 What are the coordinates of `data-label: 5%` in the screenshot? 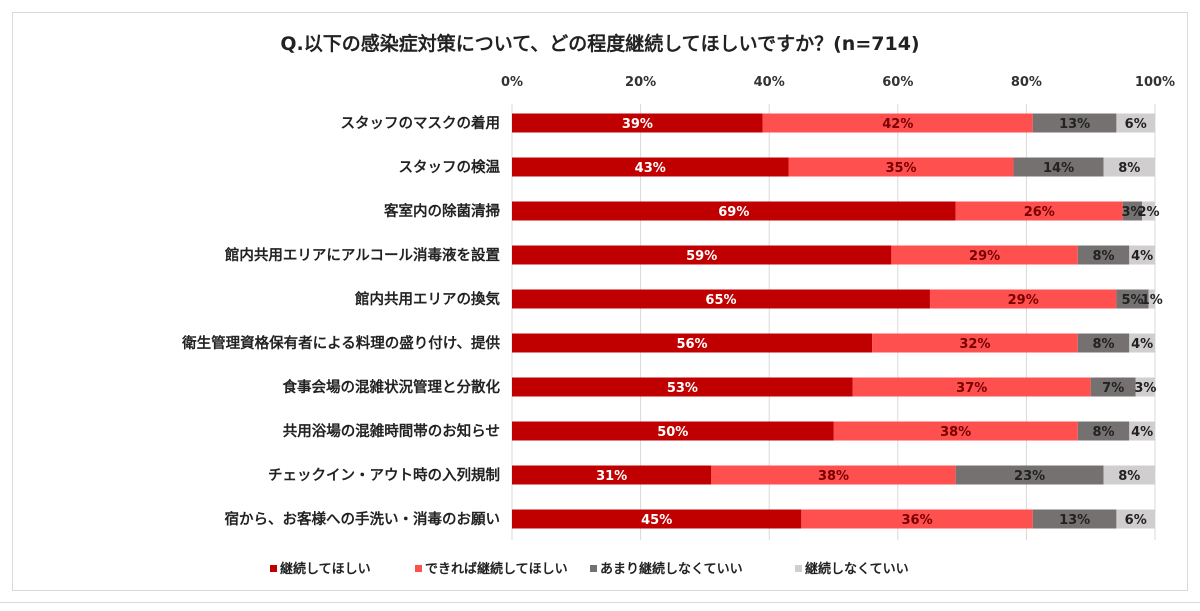 It's located at (1132, 300).